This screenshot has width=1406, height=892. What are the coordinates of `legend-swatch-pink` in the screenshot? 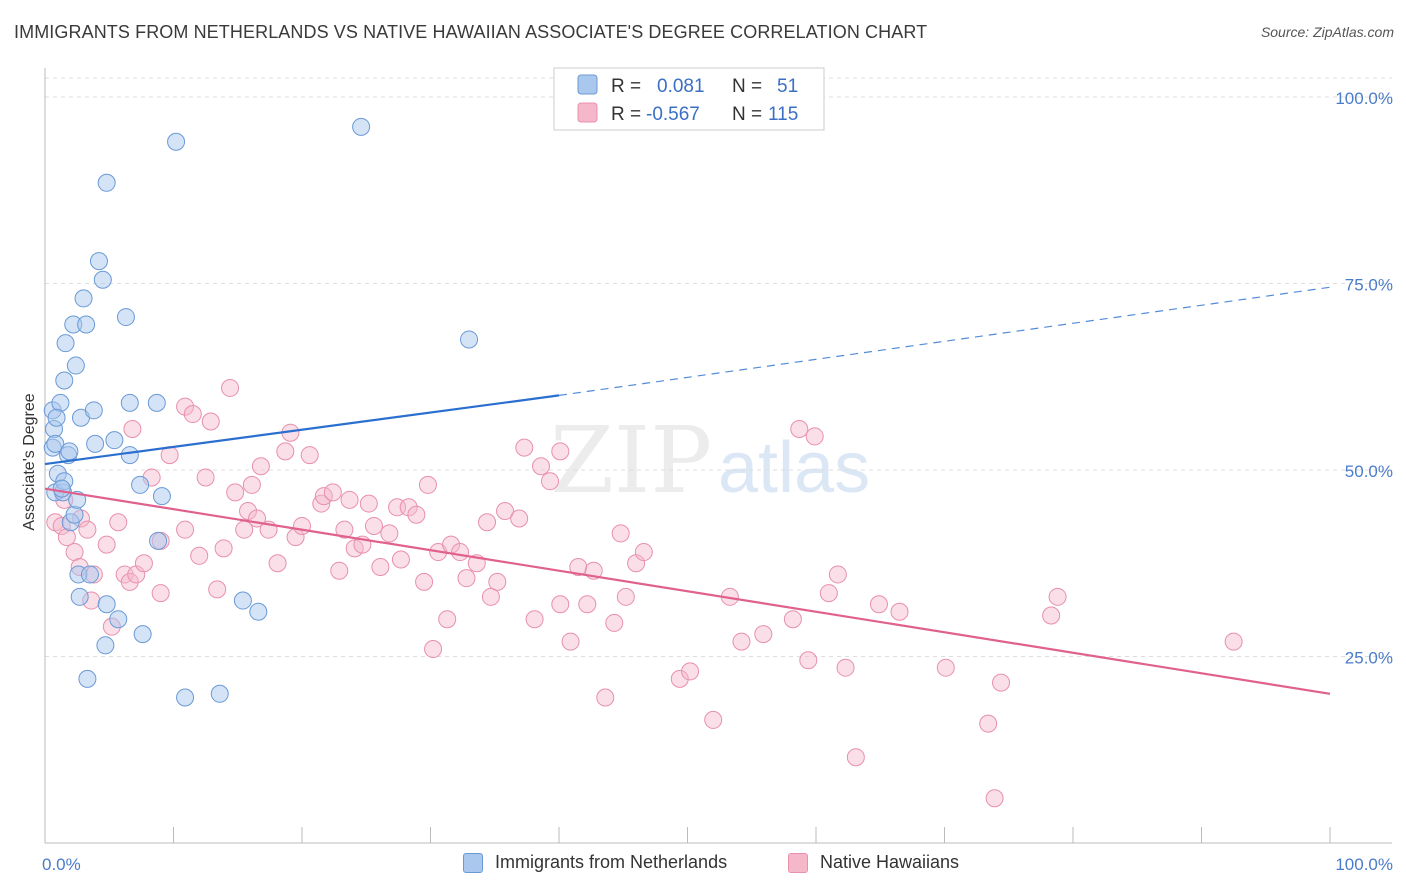 It's located at (587, 112).